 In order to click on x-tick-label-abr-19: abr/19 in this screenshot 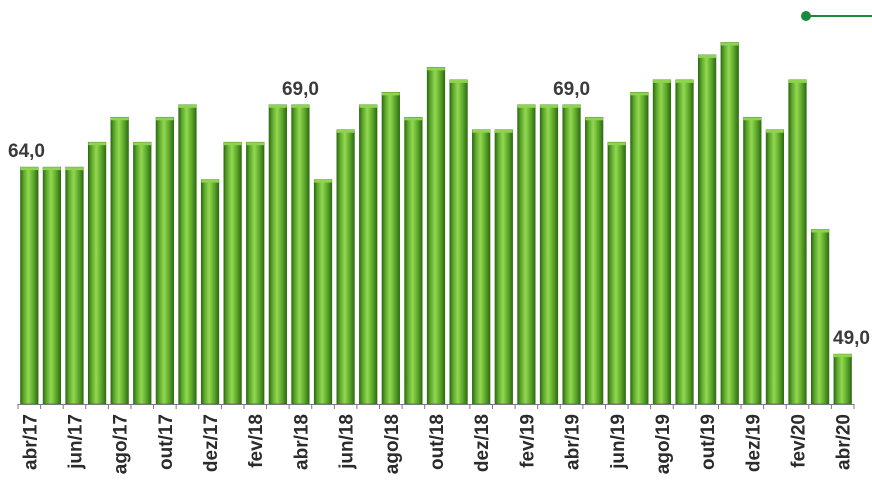, I will do `click(573, 442)`.